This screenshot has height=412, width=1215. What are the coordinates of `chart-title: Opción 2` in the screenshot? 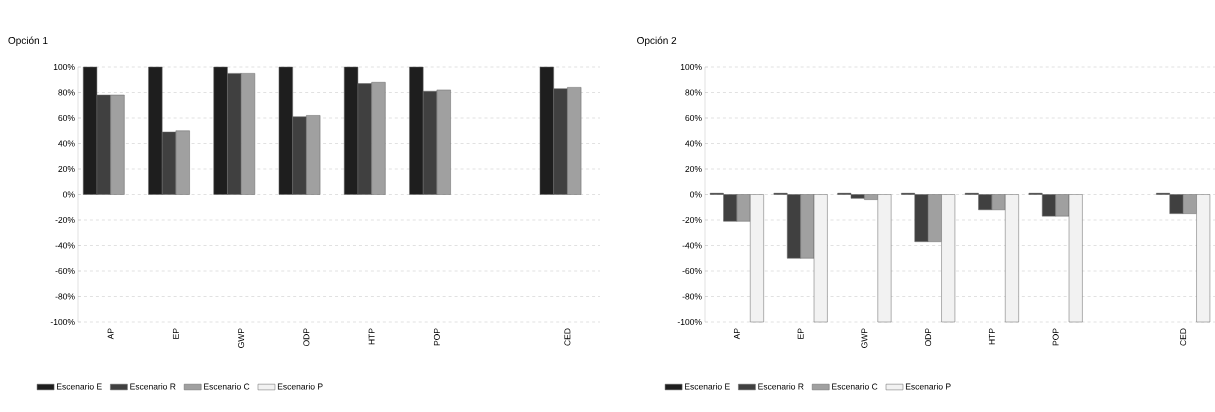 It's located at (657, 41).